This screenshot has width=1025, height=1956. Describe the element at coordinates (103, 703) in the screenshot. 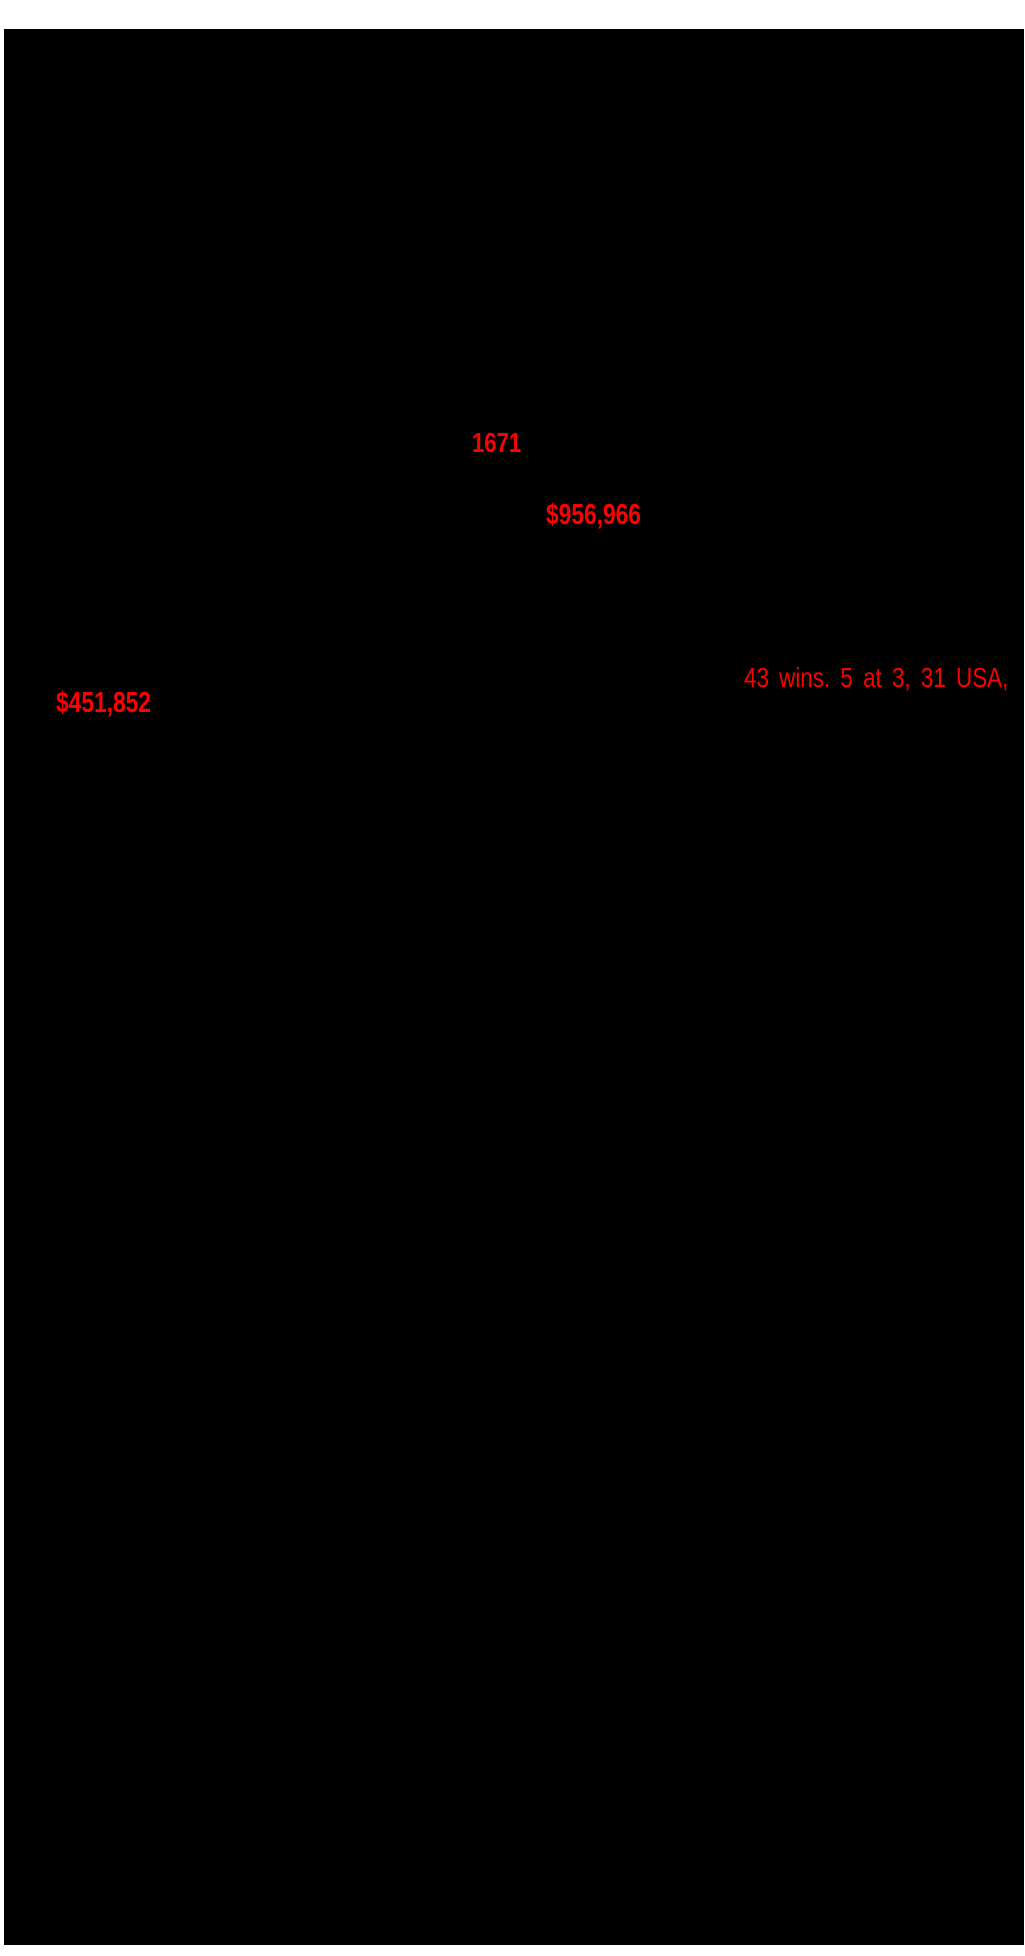

I see `ocr-word-earnings-lower: $451,852` at that location.